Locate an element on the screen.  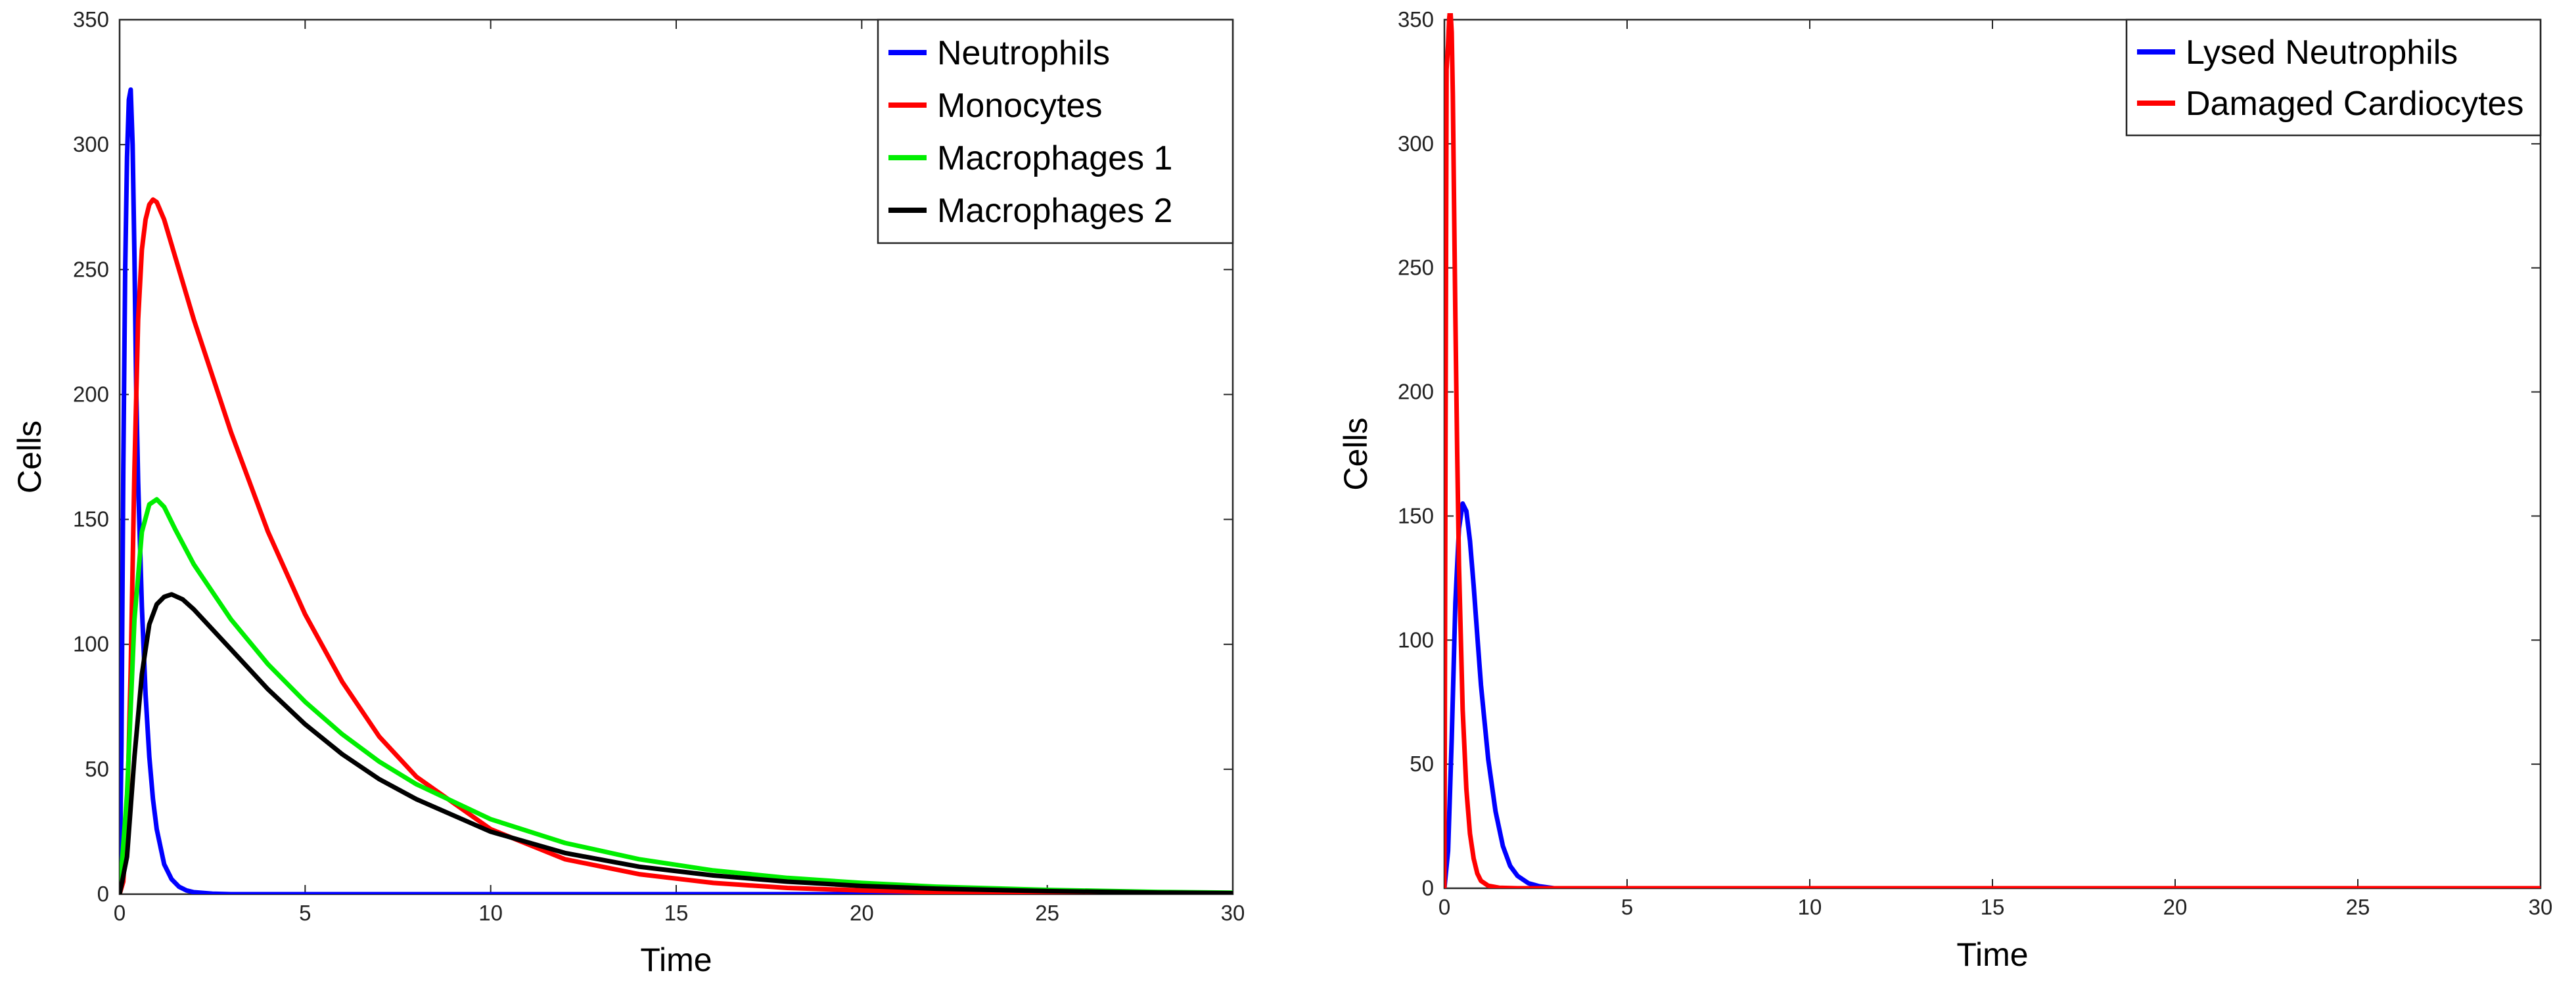
legend: Lysed Neutrophils Damaged Cardiocytes is located at coordinates (2333, 78).